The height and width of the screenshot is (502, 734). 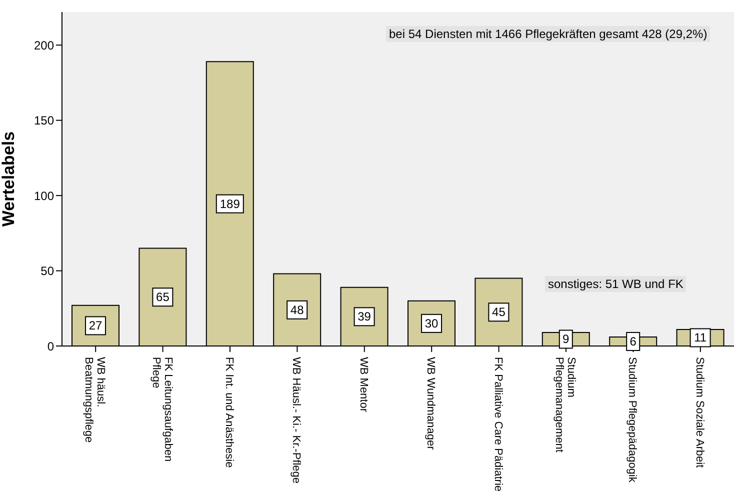 I want to click on y-tick-label: 0, so click(x=50, y=346).